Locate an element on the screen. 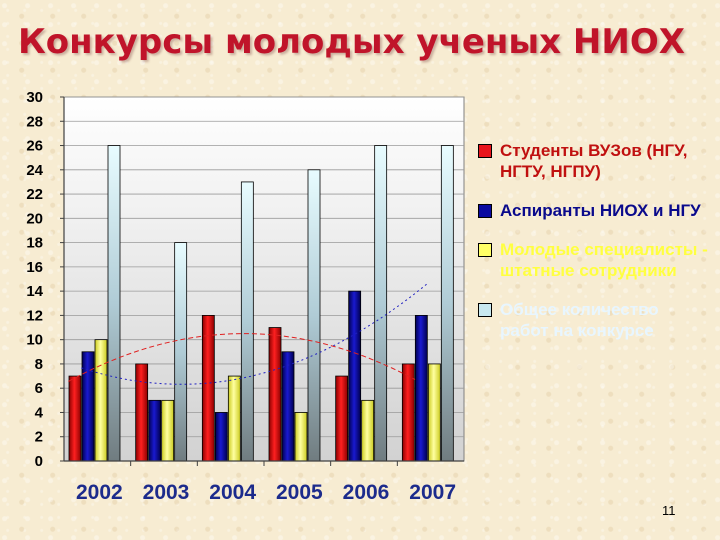 This screenshot has height=540, width=720. y-tick-label: 30 is located at coordinates (34, 97).